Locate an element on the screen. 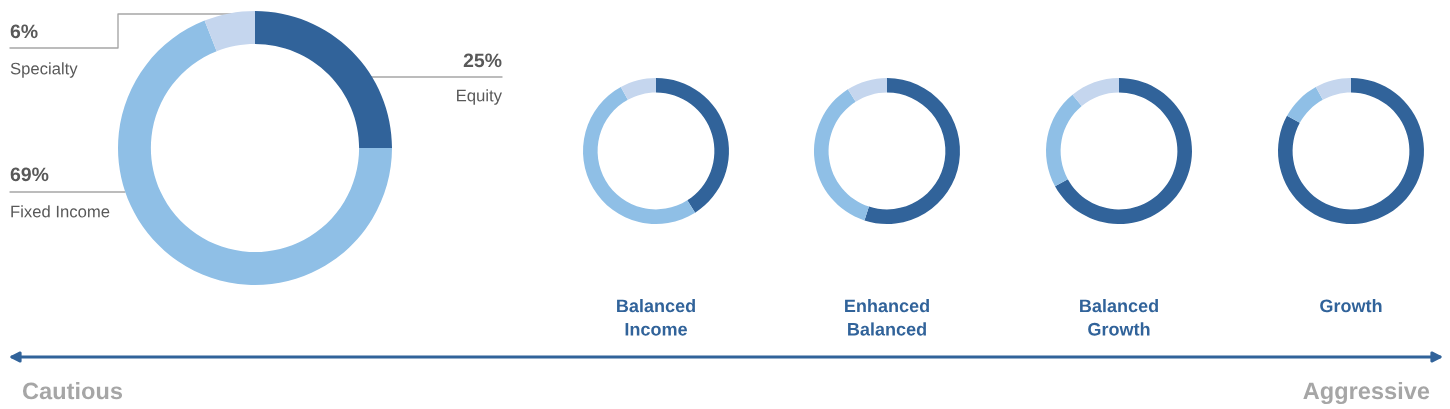 The height and width of the screenshot is (409, 1450). text: Cautious is located at coordinates (72, 390).